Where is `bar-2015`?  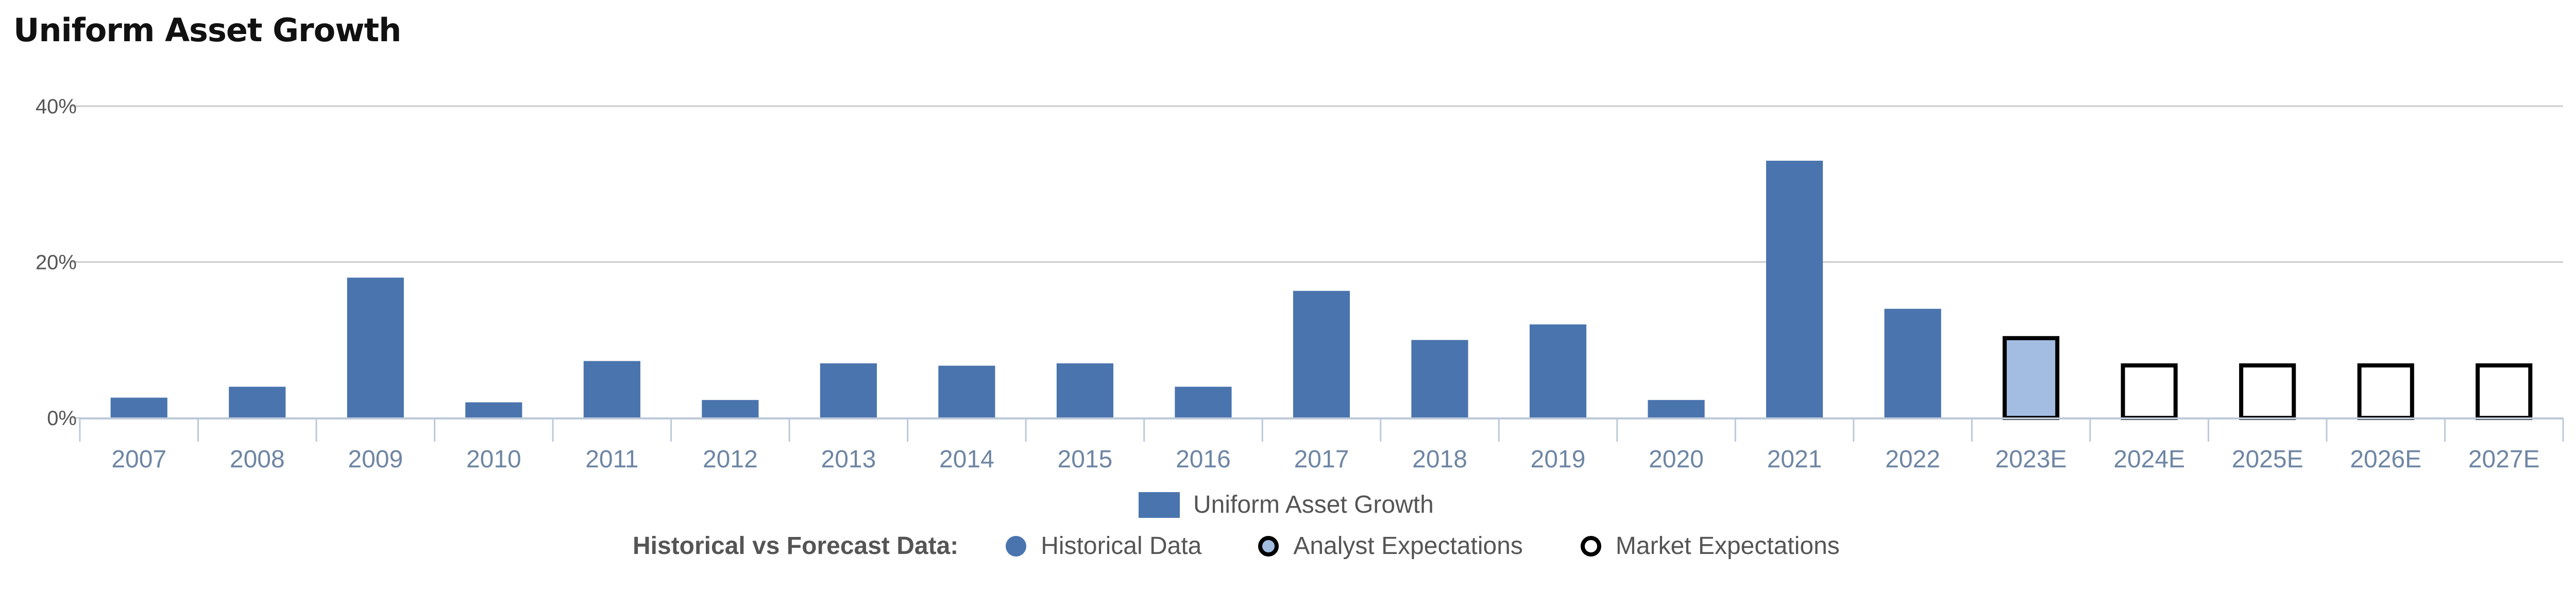
bar-2015 is located at coordinates (1085, 390).